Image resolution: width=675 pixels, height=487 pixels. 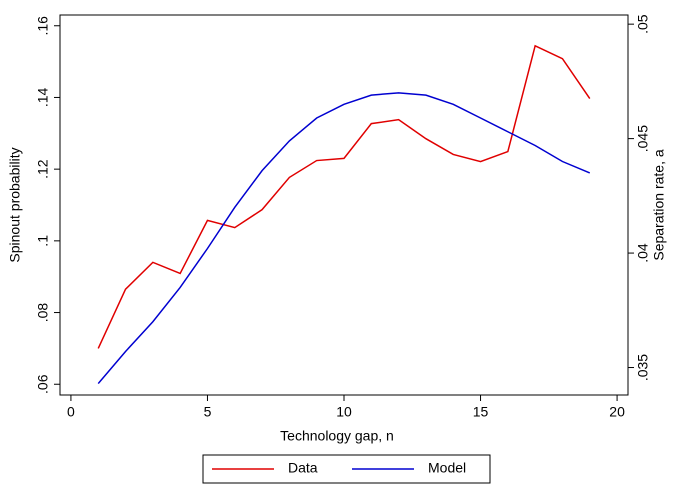 I want to click on y-tick-label: .16, so click(x=43, y=26).